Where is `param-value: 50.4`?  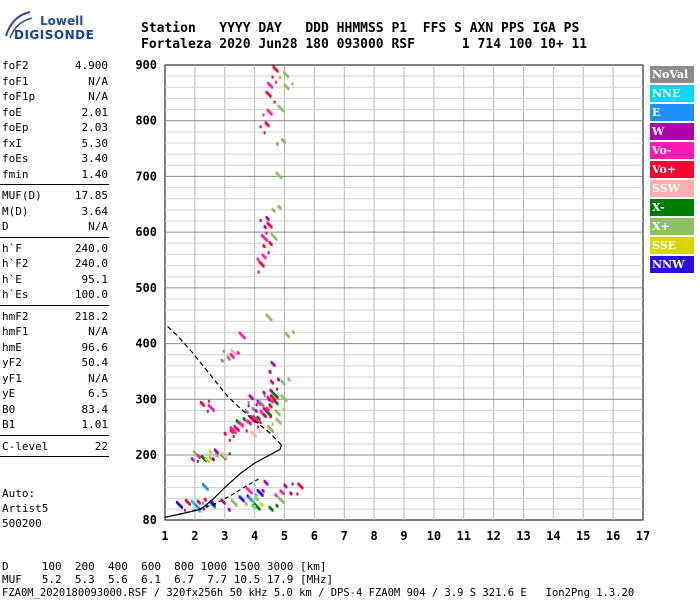
param-value: 50.4 is located at coordinates (95, 362).